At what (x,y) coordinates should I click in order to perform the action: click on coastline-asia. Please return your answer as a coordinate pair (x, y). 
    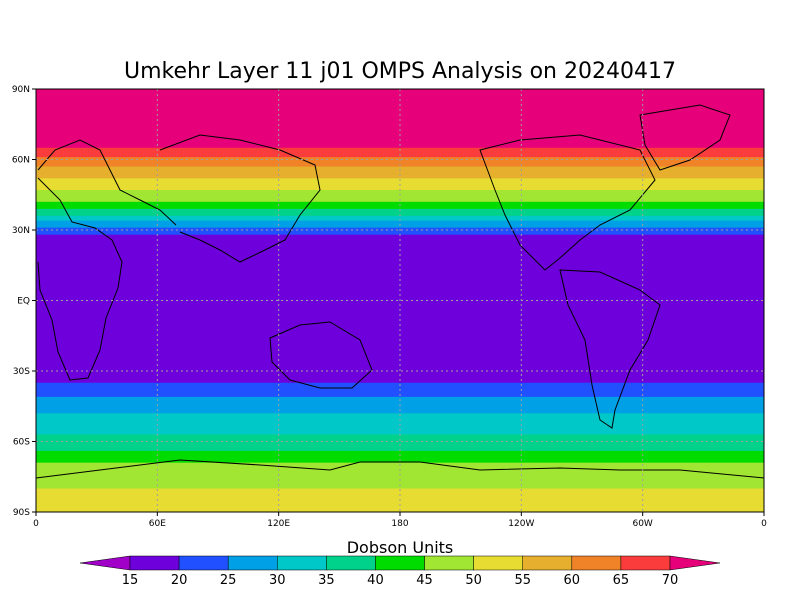
    Looking at the image, I should click on (240, 198).